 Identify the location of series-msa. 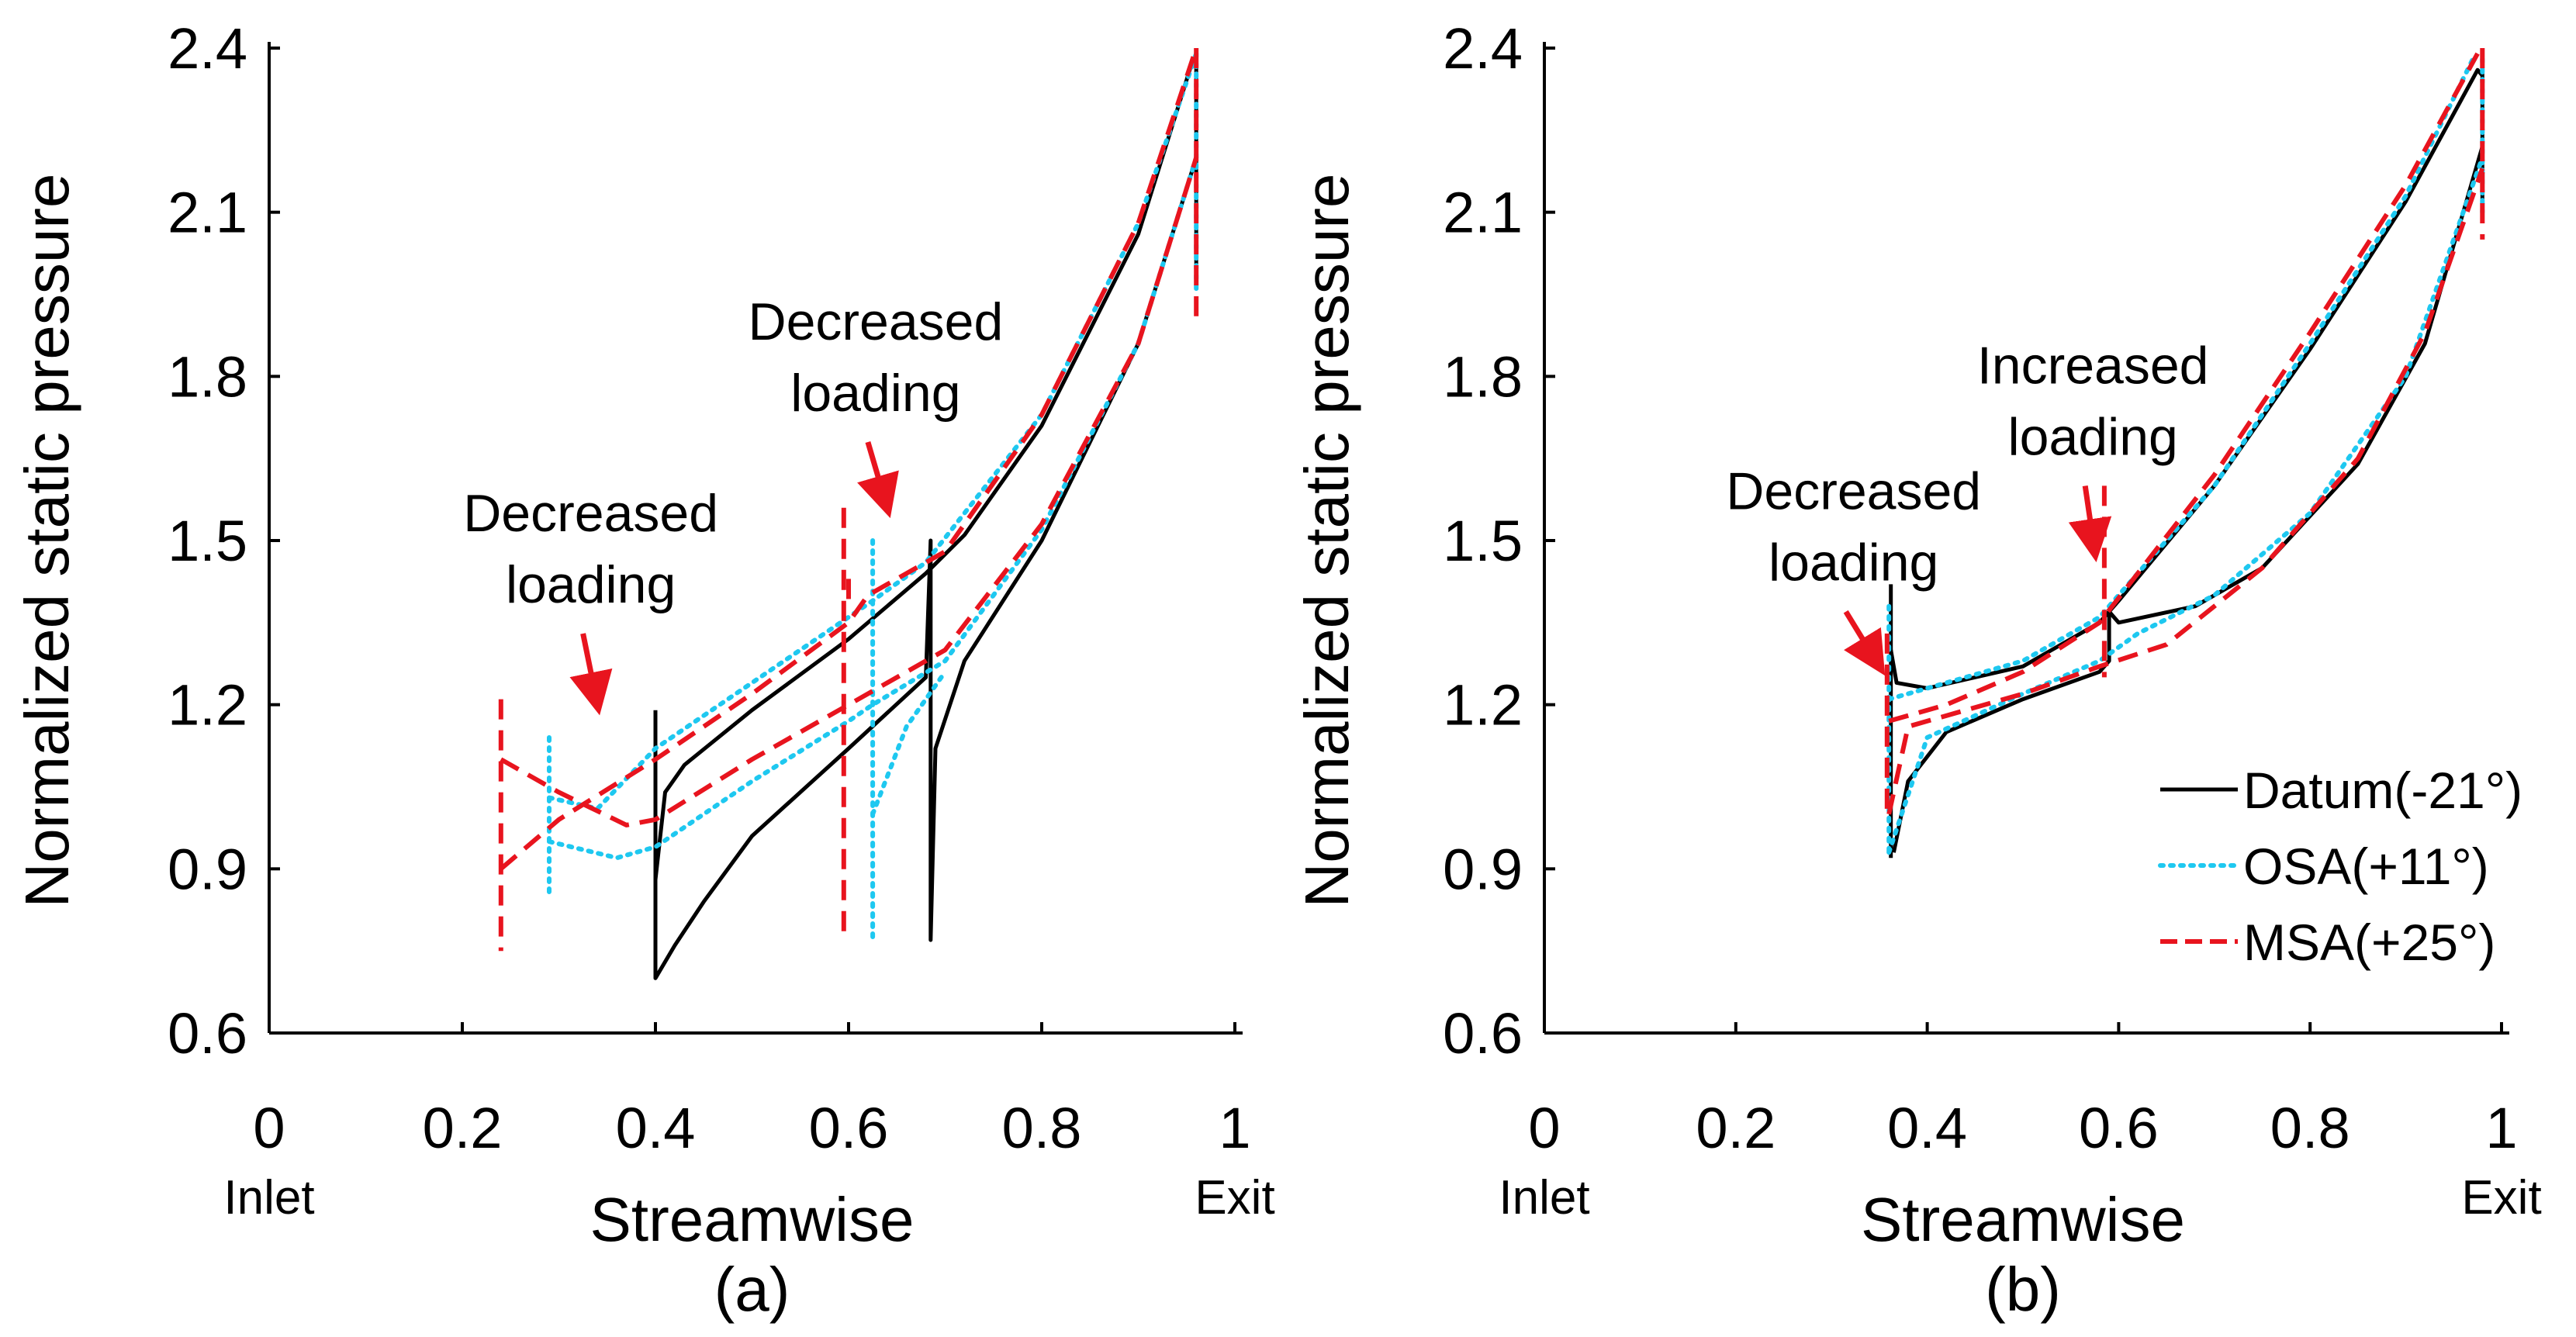
(2184, 432).